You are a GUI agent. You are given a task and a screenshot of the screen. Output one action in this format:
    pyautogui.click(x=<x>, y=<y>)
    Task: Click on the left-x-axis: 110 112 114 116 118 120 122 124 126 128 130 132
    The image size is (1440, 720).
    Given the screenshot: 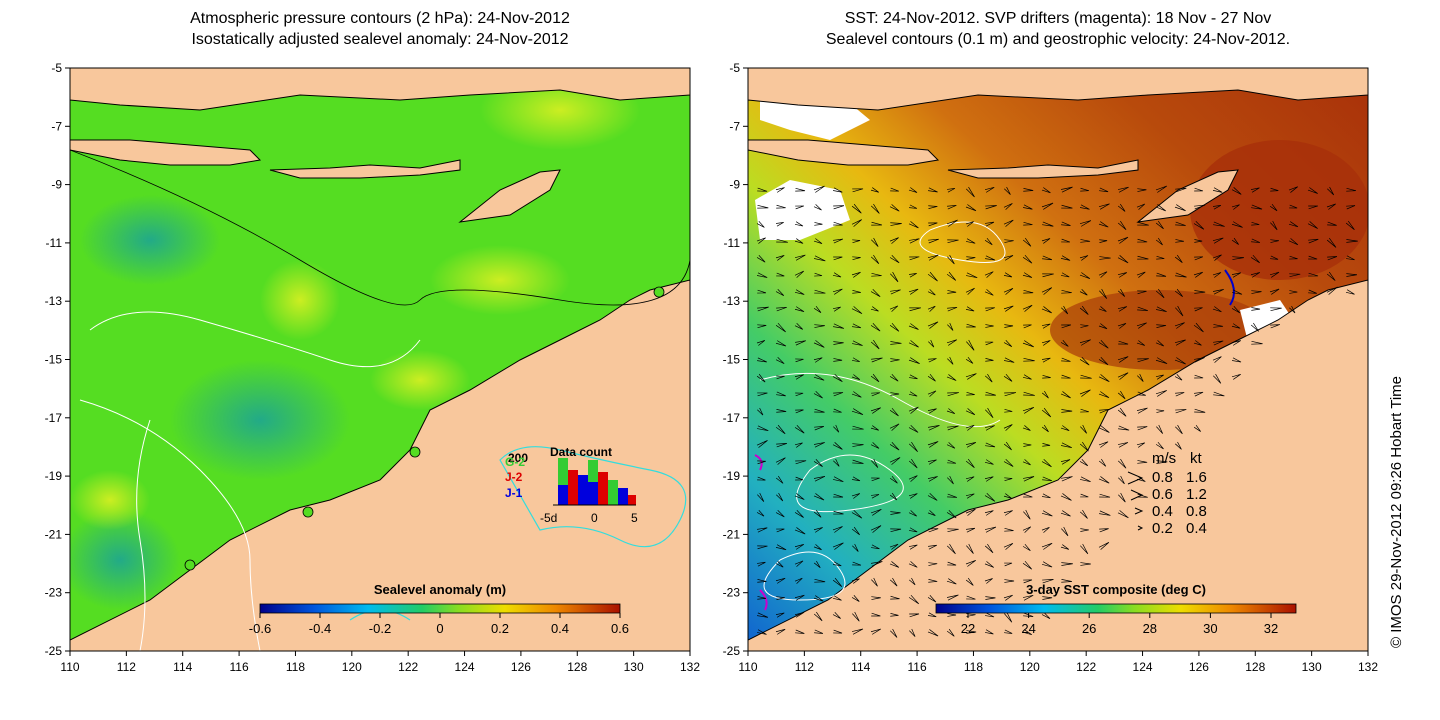 What is the action you would take?
    pyautogui.click(x=380, y=662)
    